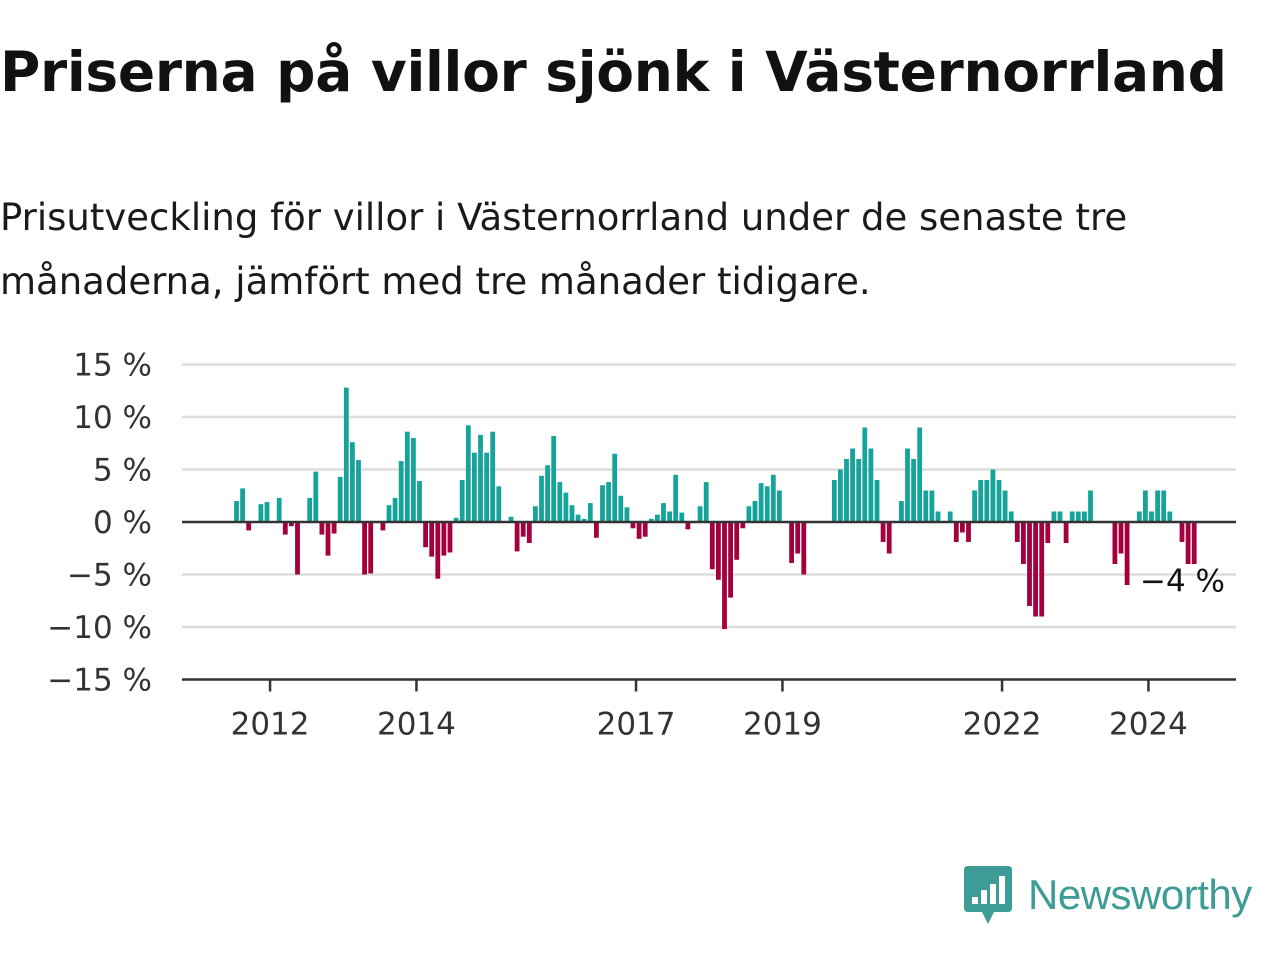 The image size is (1280, 960). Describe the element at coordinates (112, 366) in the screenshot. I see `y-tick-label: 15 %` at that location.